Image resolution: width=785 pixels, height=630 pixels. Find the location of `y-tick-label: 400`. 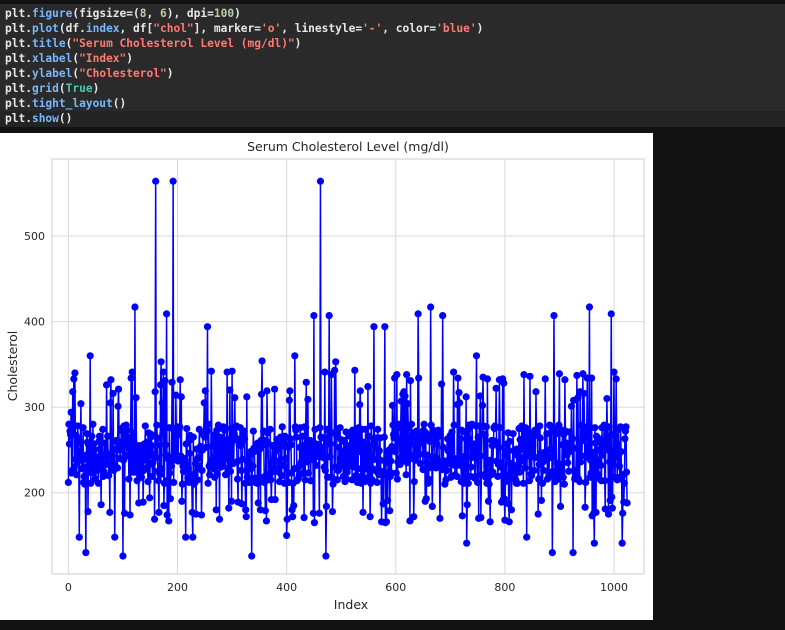

y-tick-label: 400 is located at coordinates (34, 322).